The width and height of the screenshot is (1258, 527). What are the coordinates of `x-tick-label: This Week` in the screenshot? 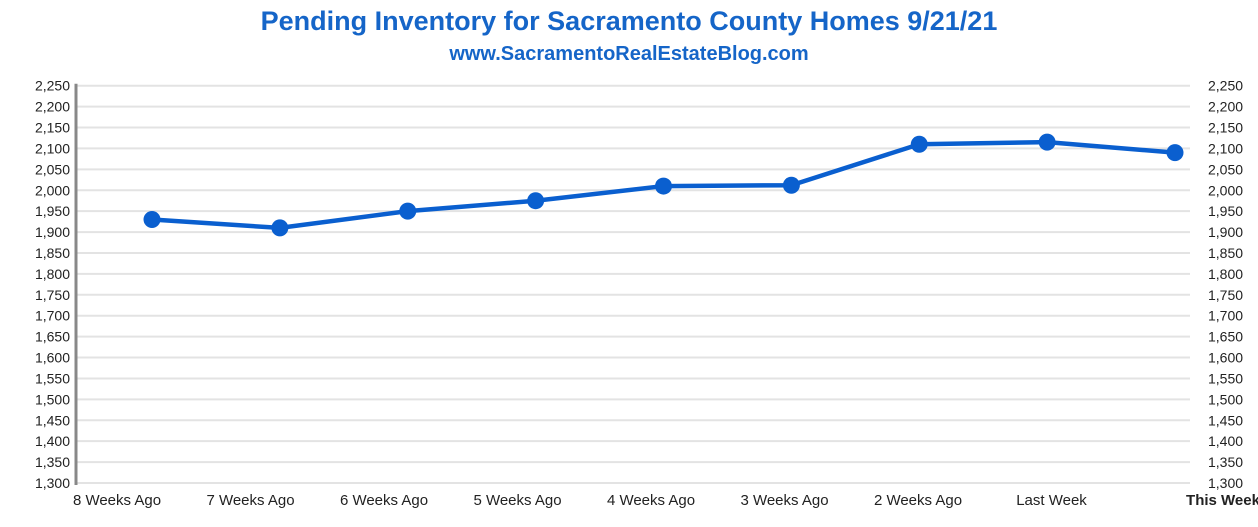 It's located at (1222, 500).